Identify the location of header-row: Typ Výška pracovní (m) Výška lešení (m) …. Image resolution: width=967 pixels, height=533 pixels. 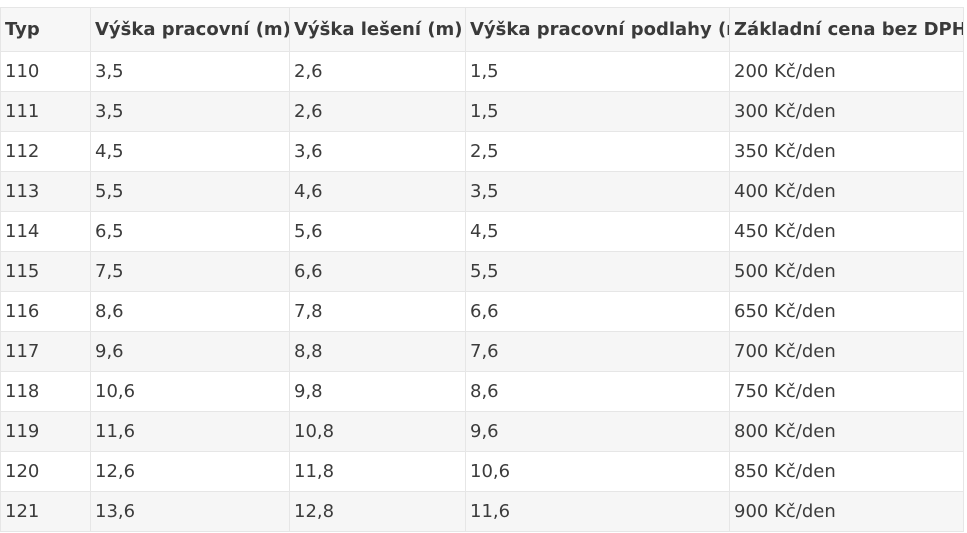
(482, 29).